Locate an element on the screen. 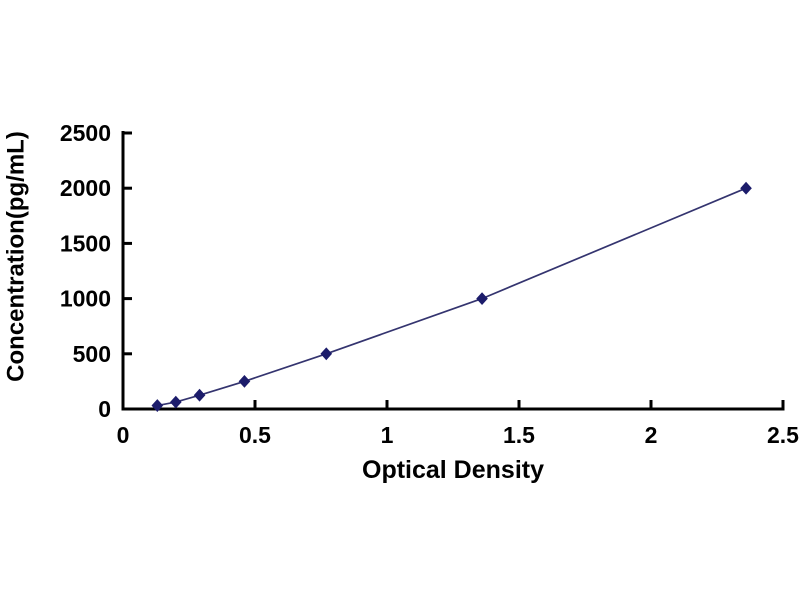 This screenshot has width=800, height=600. x-tick-label: 1 is located at coordinates (387, 435).